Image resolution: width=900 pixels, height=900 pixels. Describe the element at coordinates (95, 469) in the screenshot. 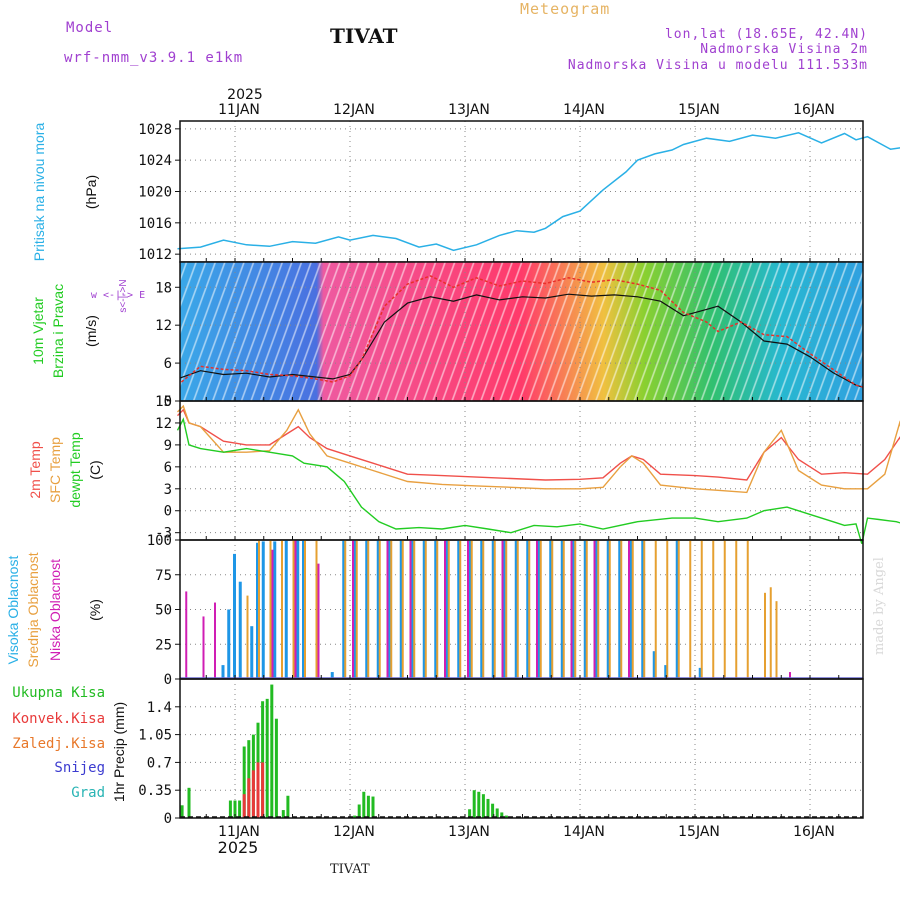

I see `y-axis-unit: (C)` at that location.